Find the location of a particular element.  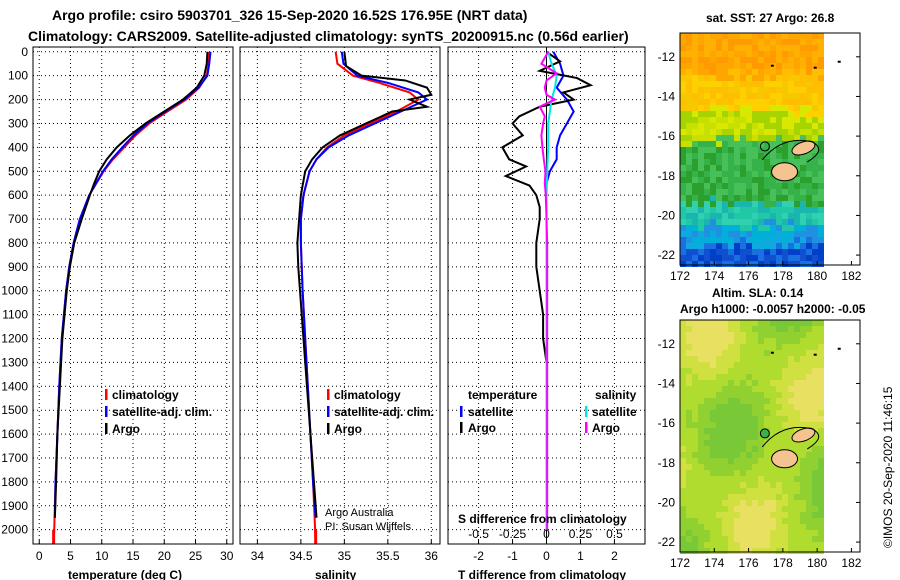

legend-swatch-argo-s is located at coordinates (328, 428).